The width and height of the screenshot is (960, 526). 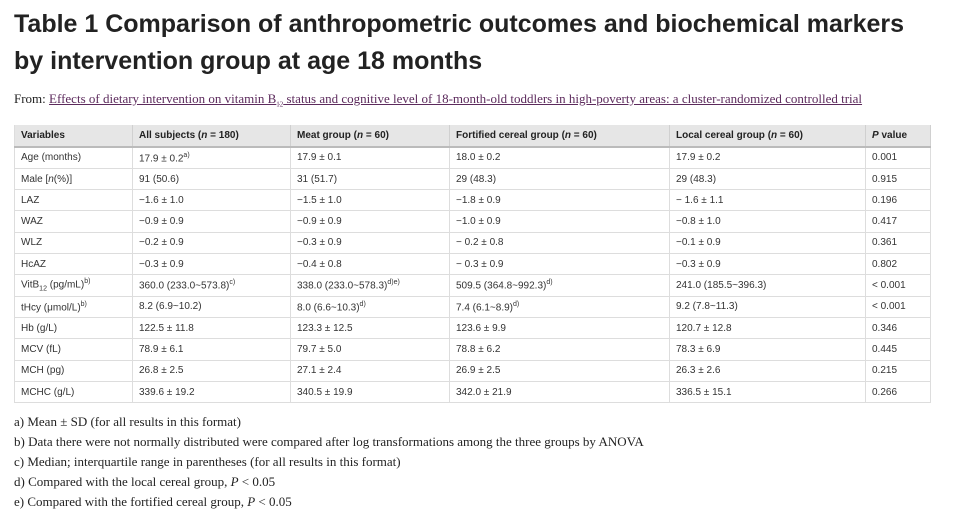 What do you see at coordinates (319, 222) in the screenshot?
I see `cell-text: −0.9 ± 0.9` at bounding box center [319, 222].